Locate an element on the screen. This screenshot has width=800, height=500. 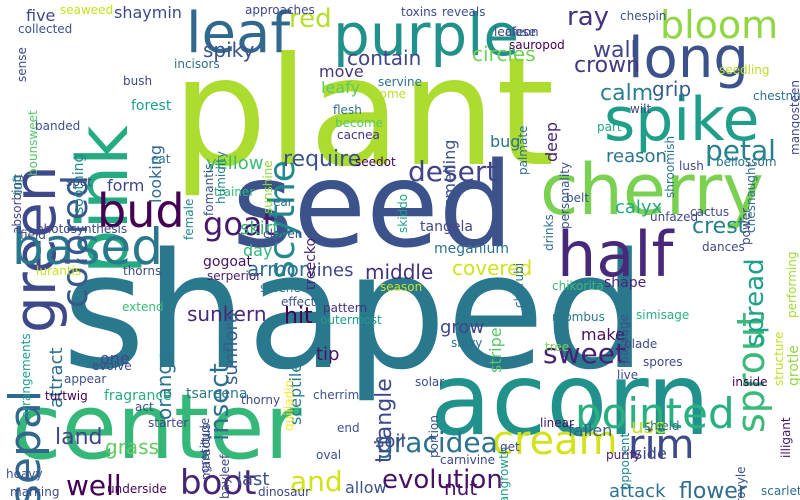
word-turtwig: turtwig is located at coordinates (66, 396).